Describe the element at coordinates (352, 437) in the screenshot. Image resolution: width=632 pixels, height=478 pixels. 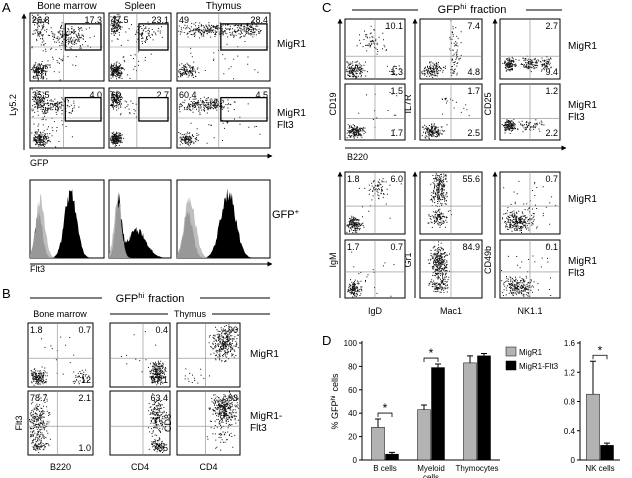
I see `y-tick-label: 20` at that location.